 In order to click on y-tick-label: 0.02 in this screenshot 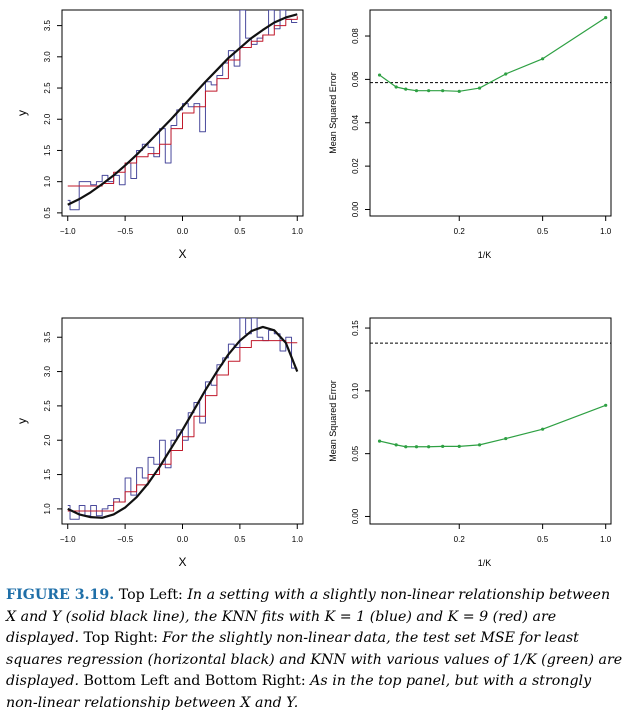, I will do `click(355, 166)`.